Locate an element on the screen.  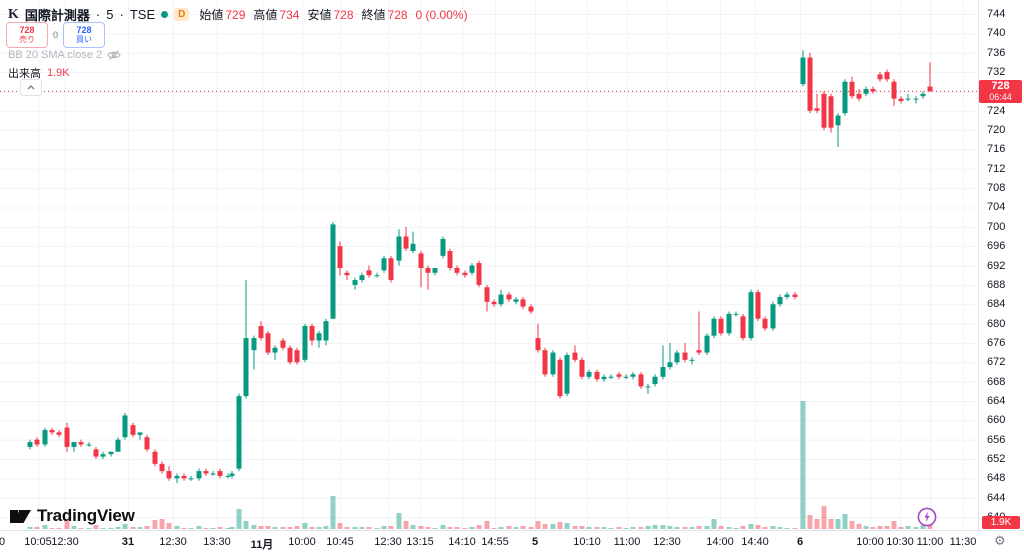
axis-settings-gear-icon: ⚙ is located at coordinates (1000, 540).